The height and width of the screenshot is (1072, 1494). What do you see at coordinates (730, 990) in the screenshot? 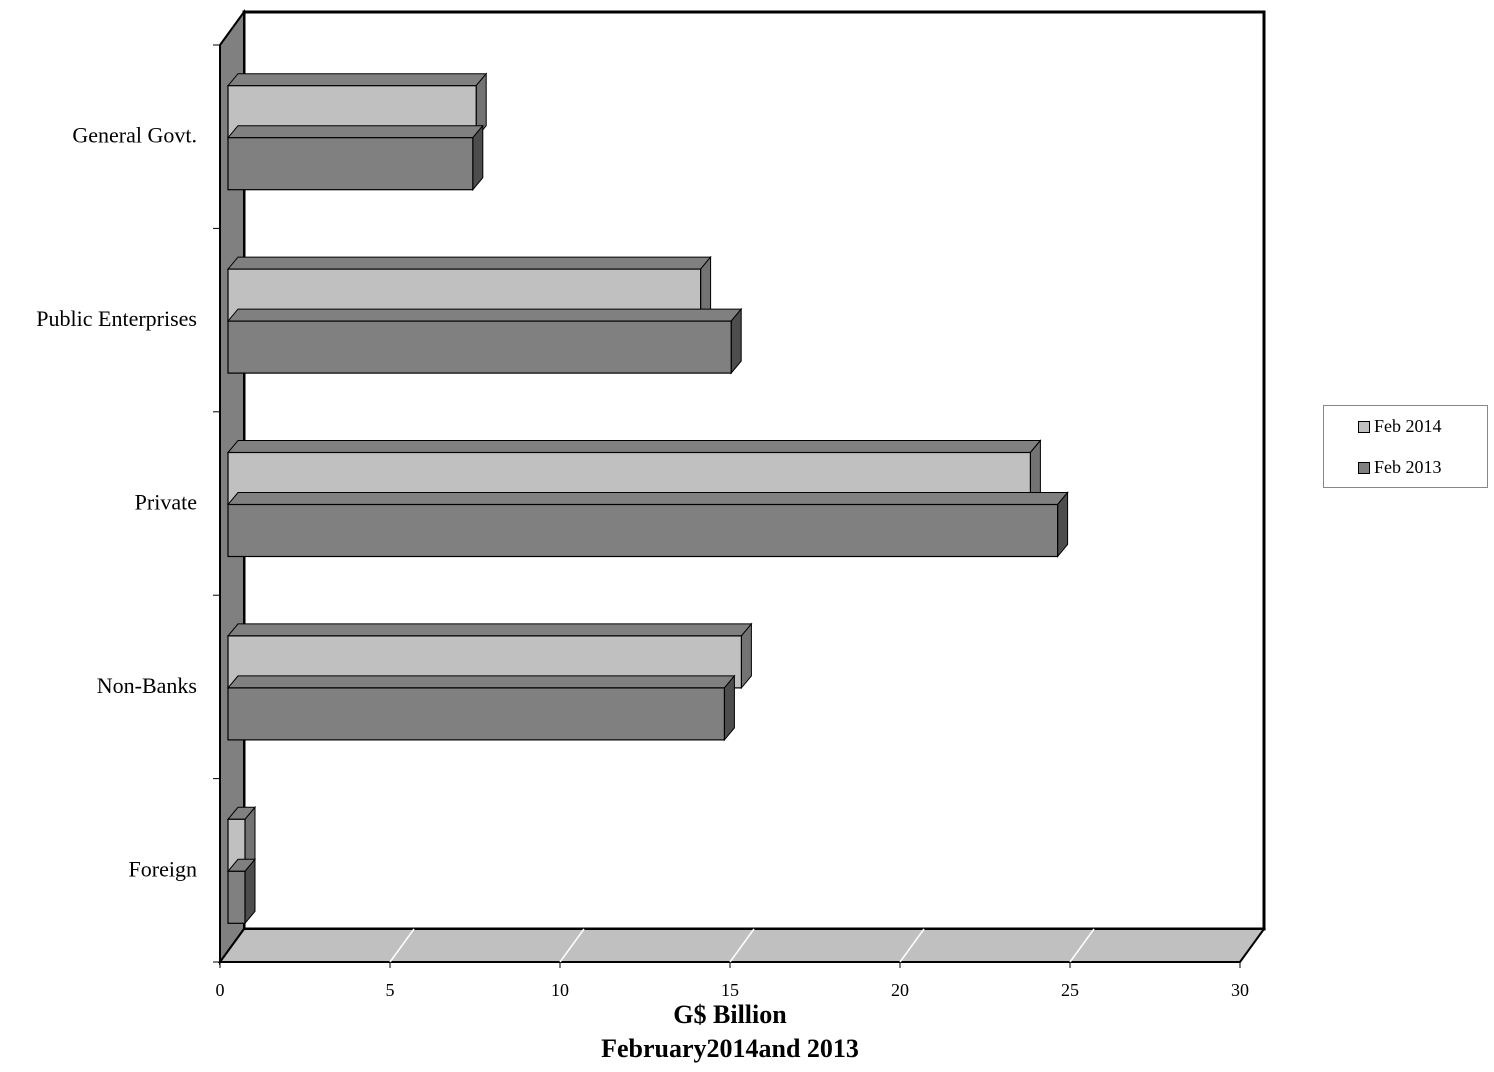
I see `x-tick-label-15: 15` at bounding box center [730, 990].